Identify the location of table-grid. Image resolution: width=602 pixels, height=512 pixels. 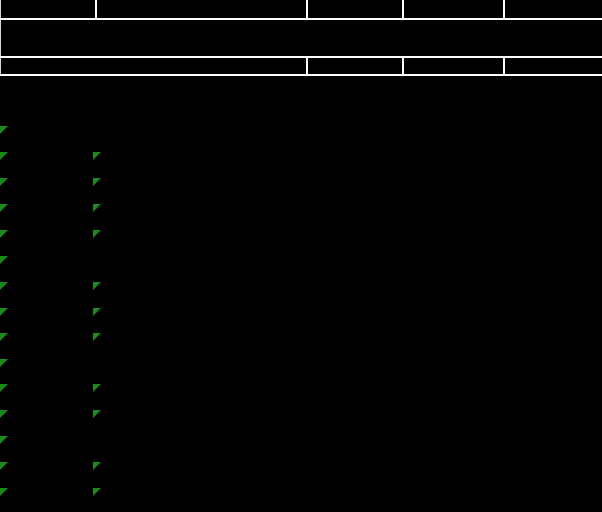
(301, 38).